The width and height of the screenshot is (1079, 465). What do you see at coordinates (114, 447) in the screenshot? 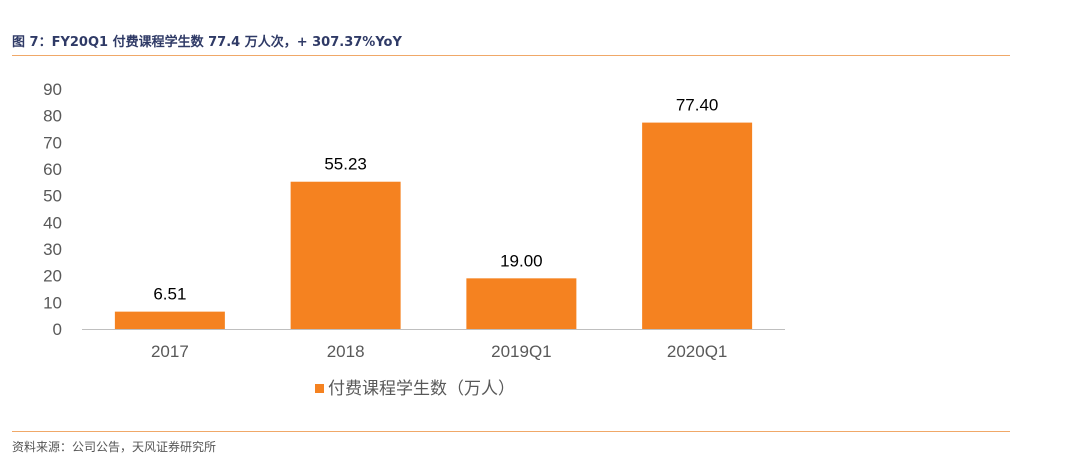
I see `source-note: 资料来源：公司公告，天风证券研究所` at bounding box center [114, 447].